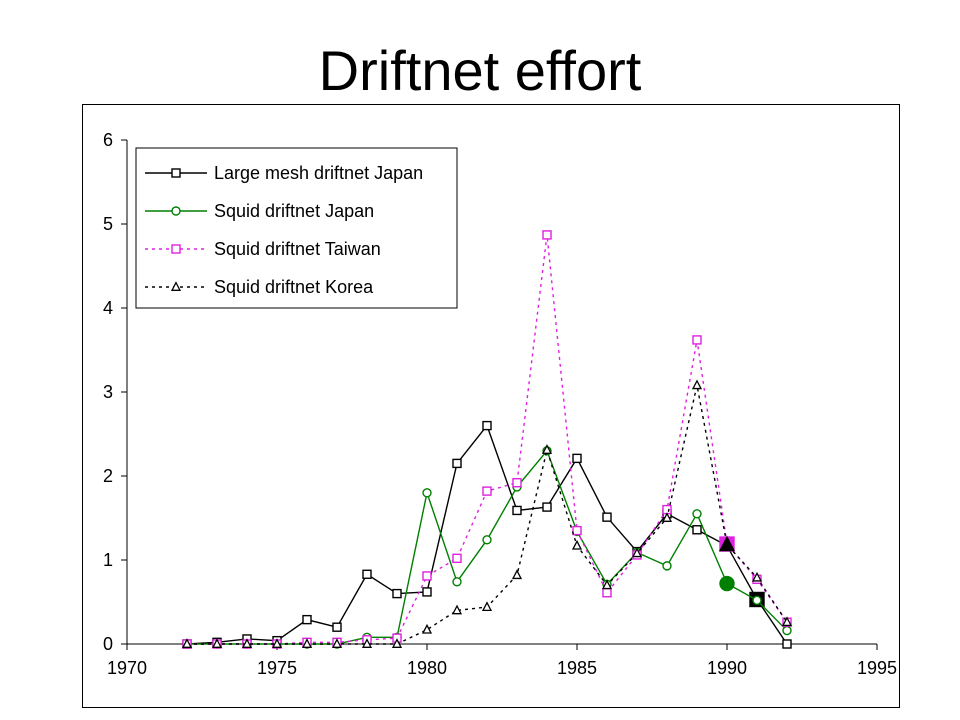 Image resolution: width=960 pixels, height=720 pixels. I want to click on slide-title: Driftnet effort, so click(480, 70).